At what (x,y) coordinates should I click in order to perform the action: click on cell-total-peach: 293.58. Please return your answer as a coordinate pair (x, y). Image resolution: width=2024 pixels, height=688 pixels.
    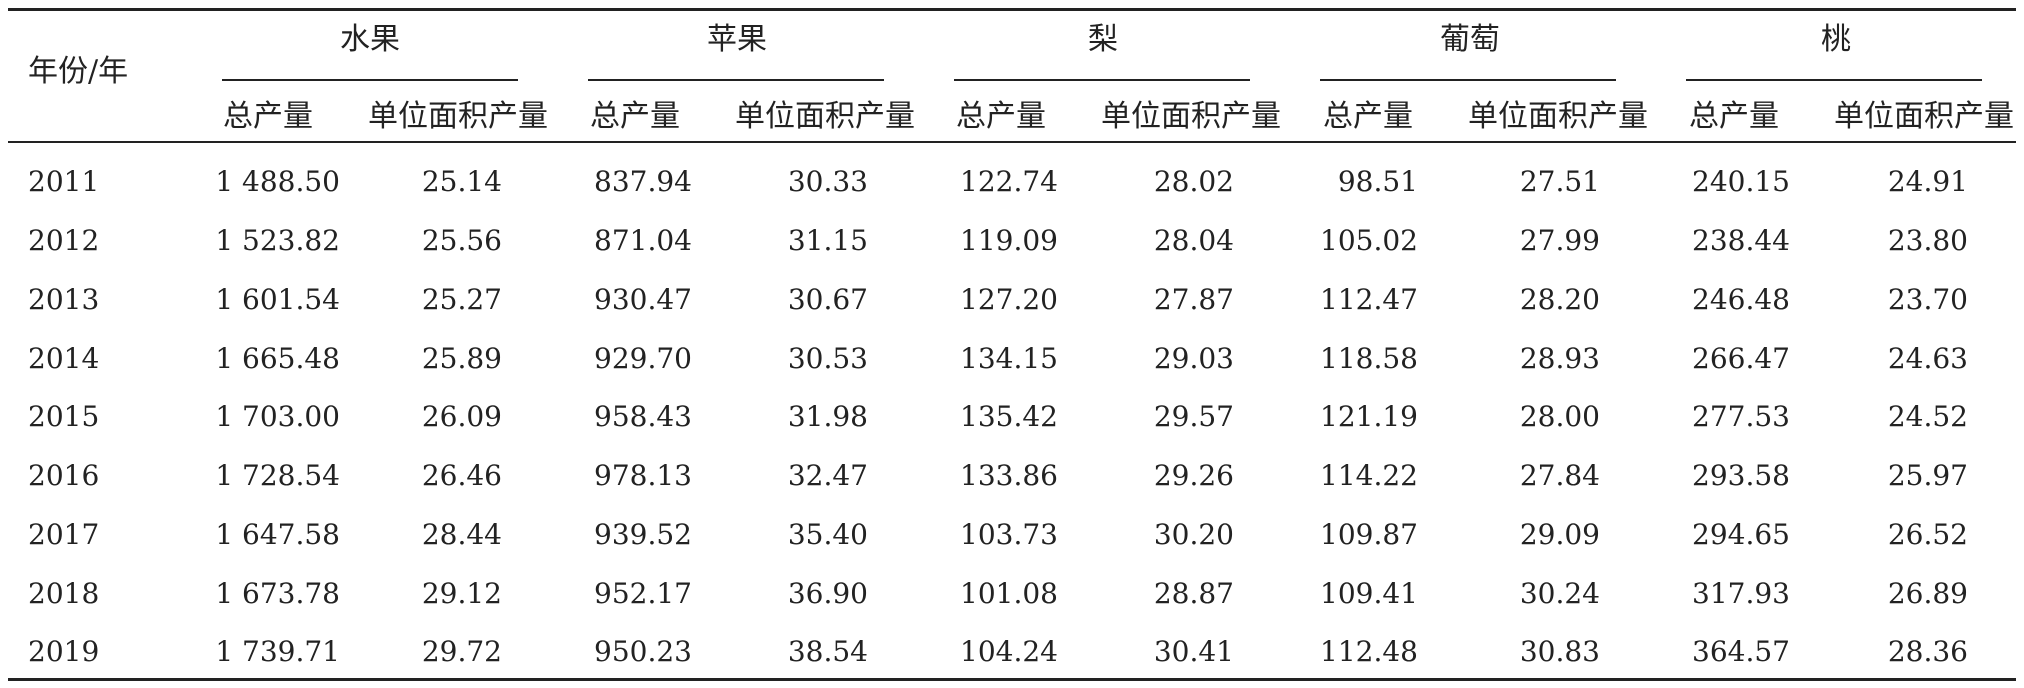
    Looking at the image, I should click on (1741, 475).